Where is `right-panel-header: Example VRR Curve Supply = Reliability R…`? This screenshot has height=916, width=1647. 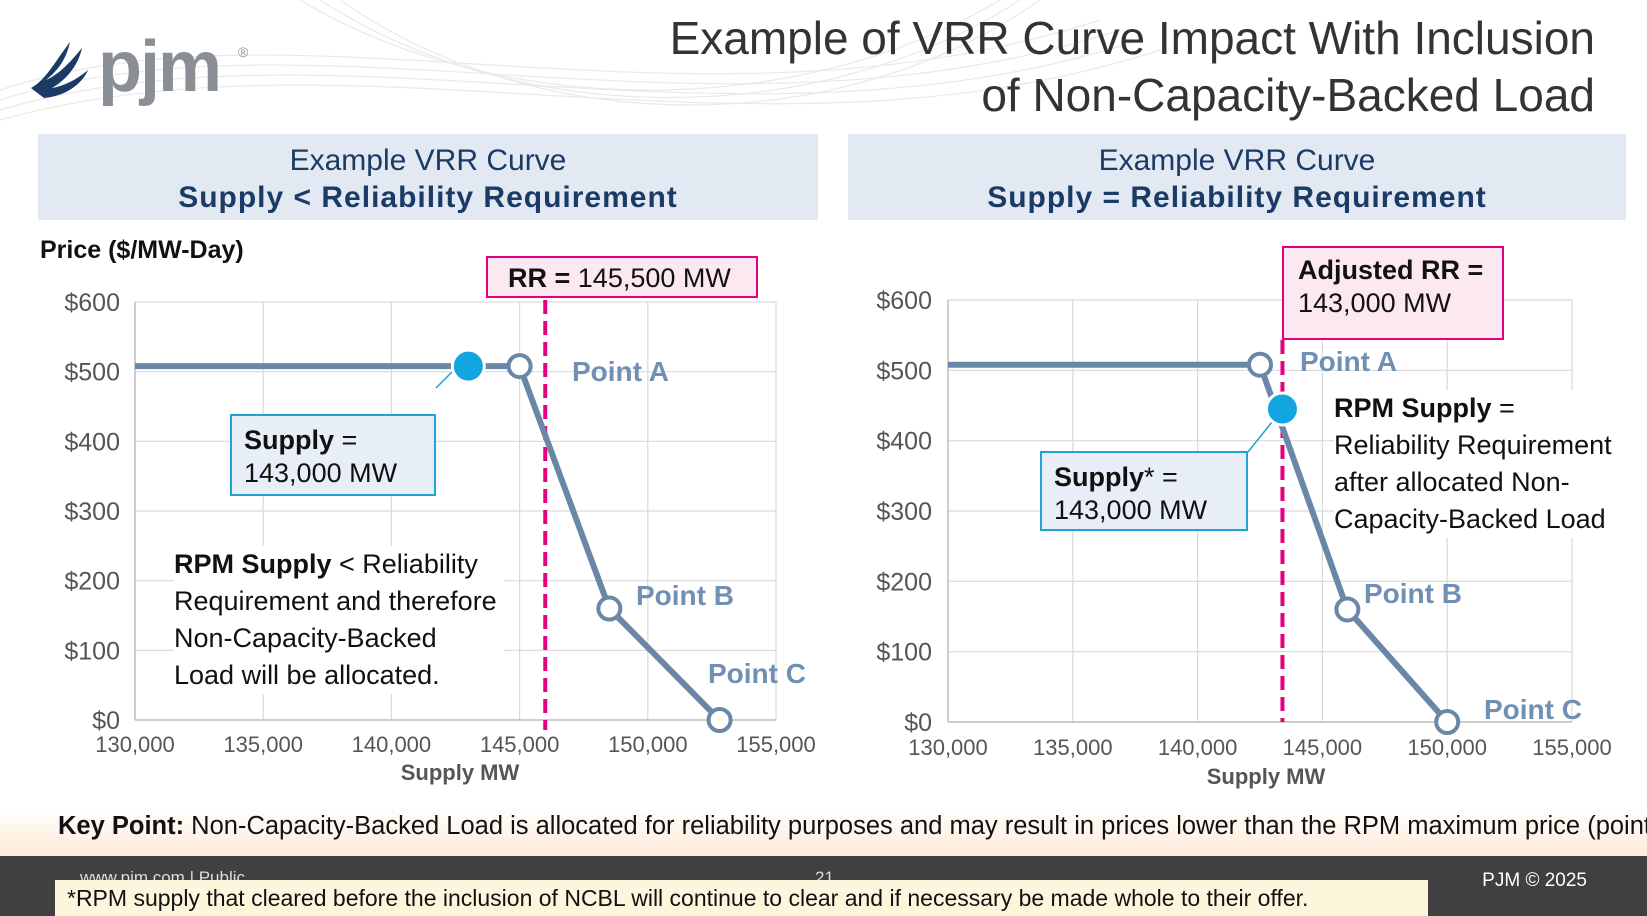
right-panel-header: Example VRR Curve Supply = Reliability R… is located at coordinates (1237, 177).